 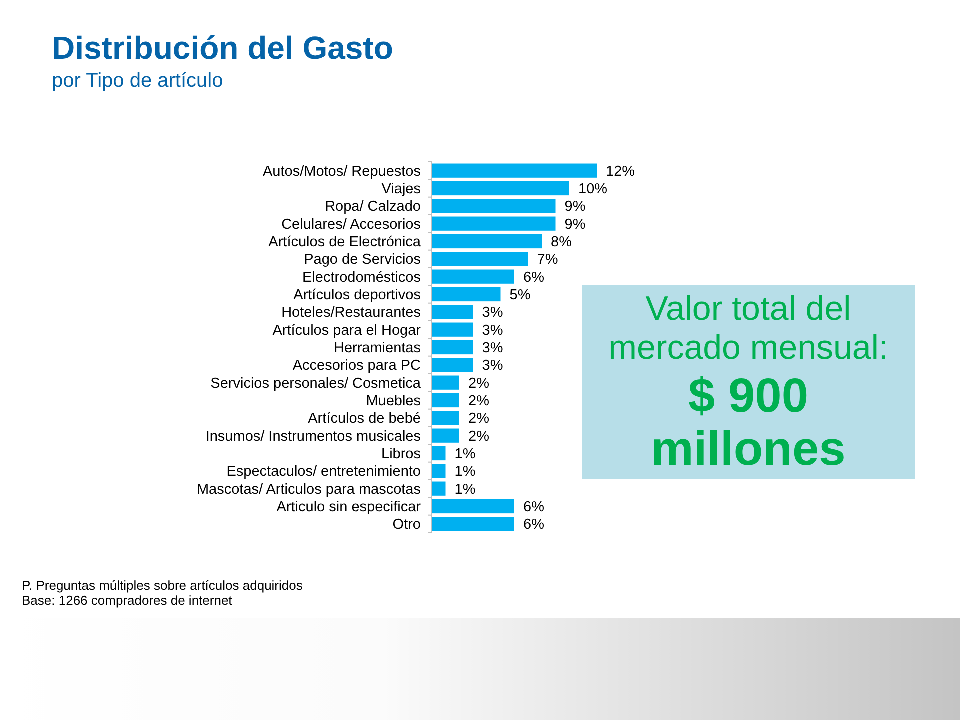 I want to click on data-label: 8%, so click(x=561, y=242).